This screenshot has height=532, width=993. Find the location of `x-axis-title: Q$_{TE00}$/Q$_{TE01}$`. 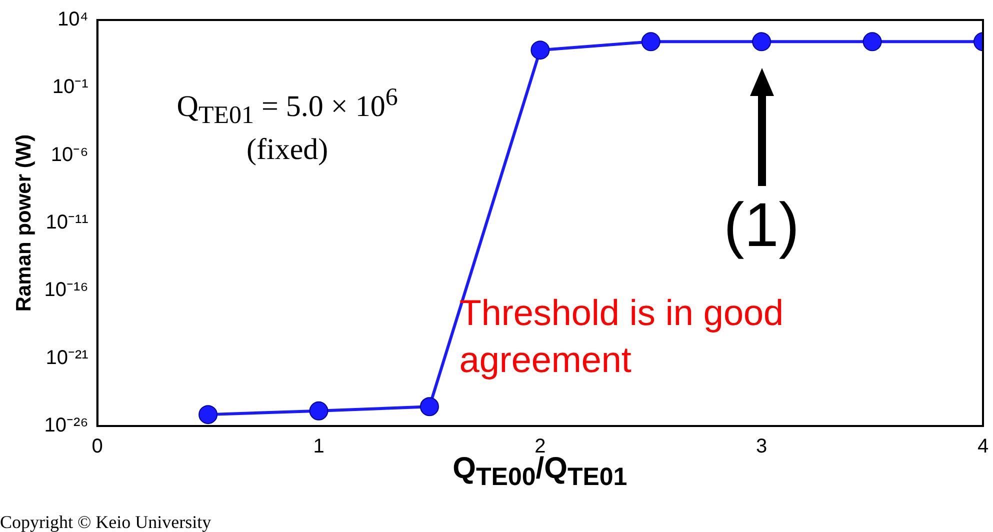

x-axis-title: Q$_{TE00}$/Q$_{TE01}$ is located at coordinates (540, 472).